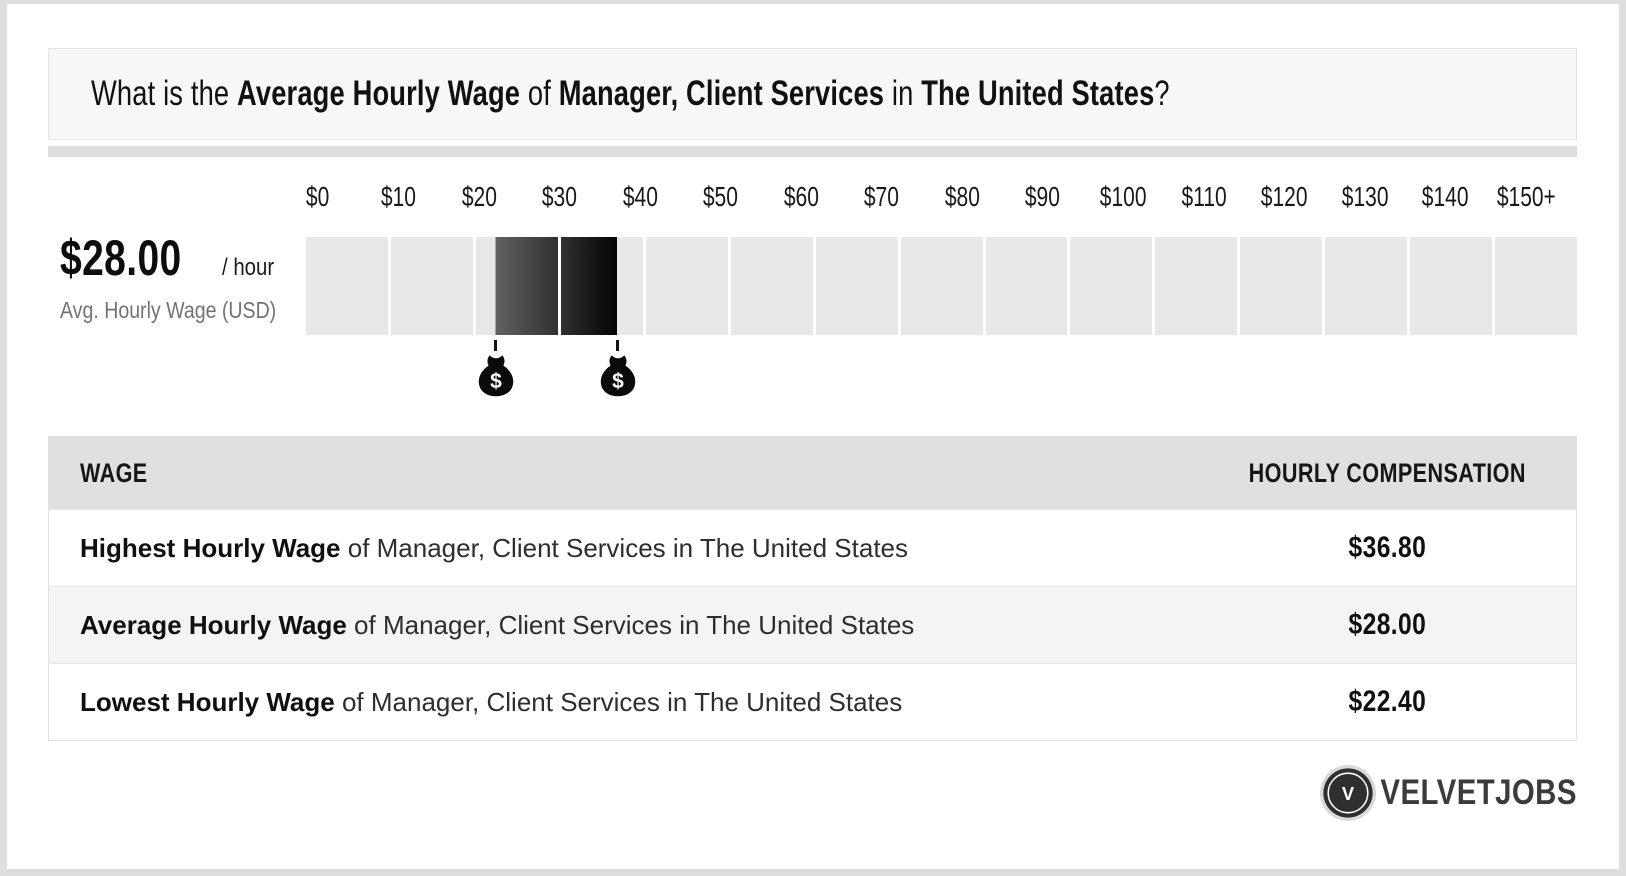 This screenshot has width=1626, height=876. I want to click on title-part: in, so click(903, 93).